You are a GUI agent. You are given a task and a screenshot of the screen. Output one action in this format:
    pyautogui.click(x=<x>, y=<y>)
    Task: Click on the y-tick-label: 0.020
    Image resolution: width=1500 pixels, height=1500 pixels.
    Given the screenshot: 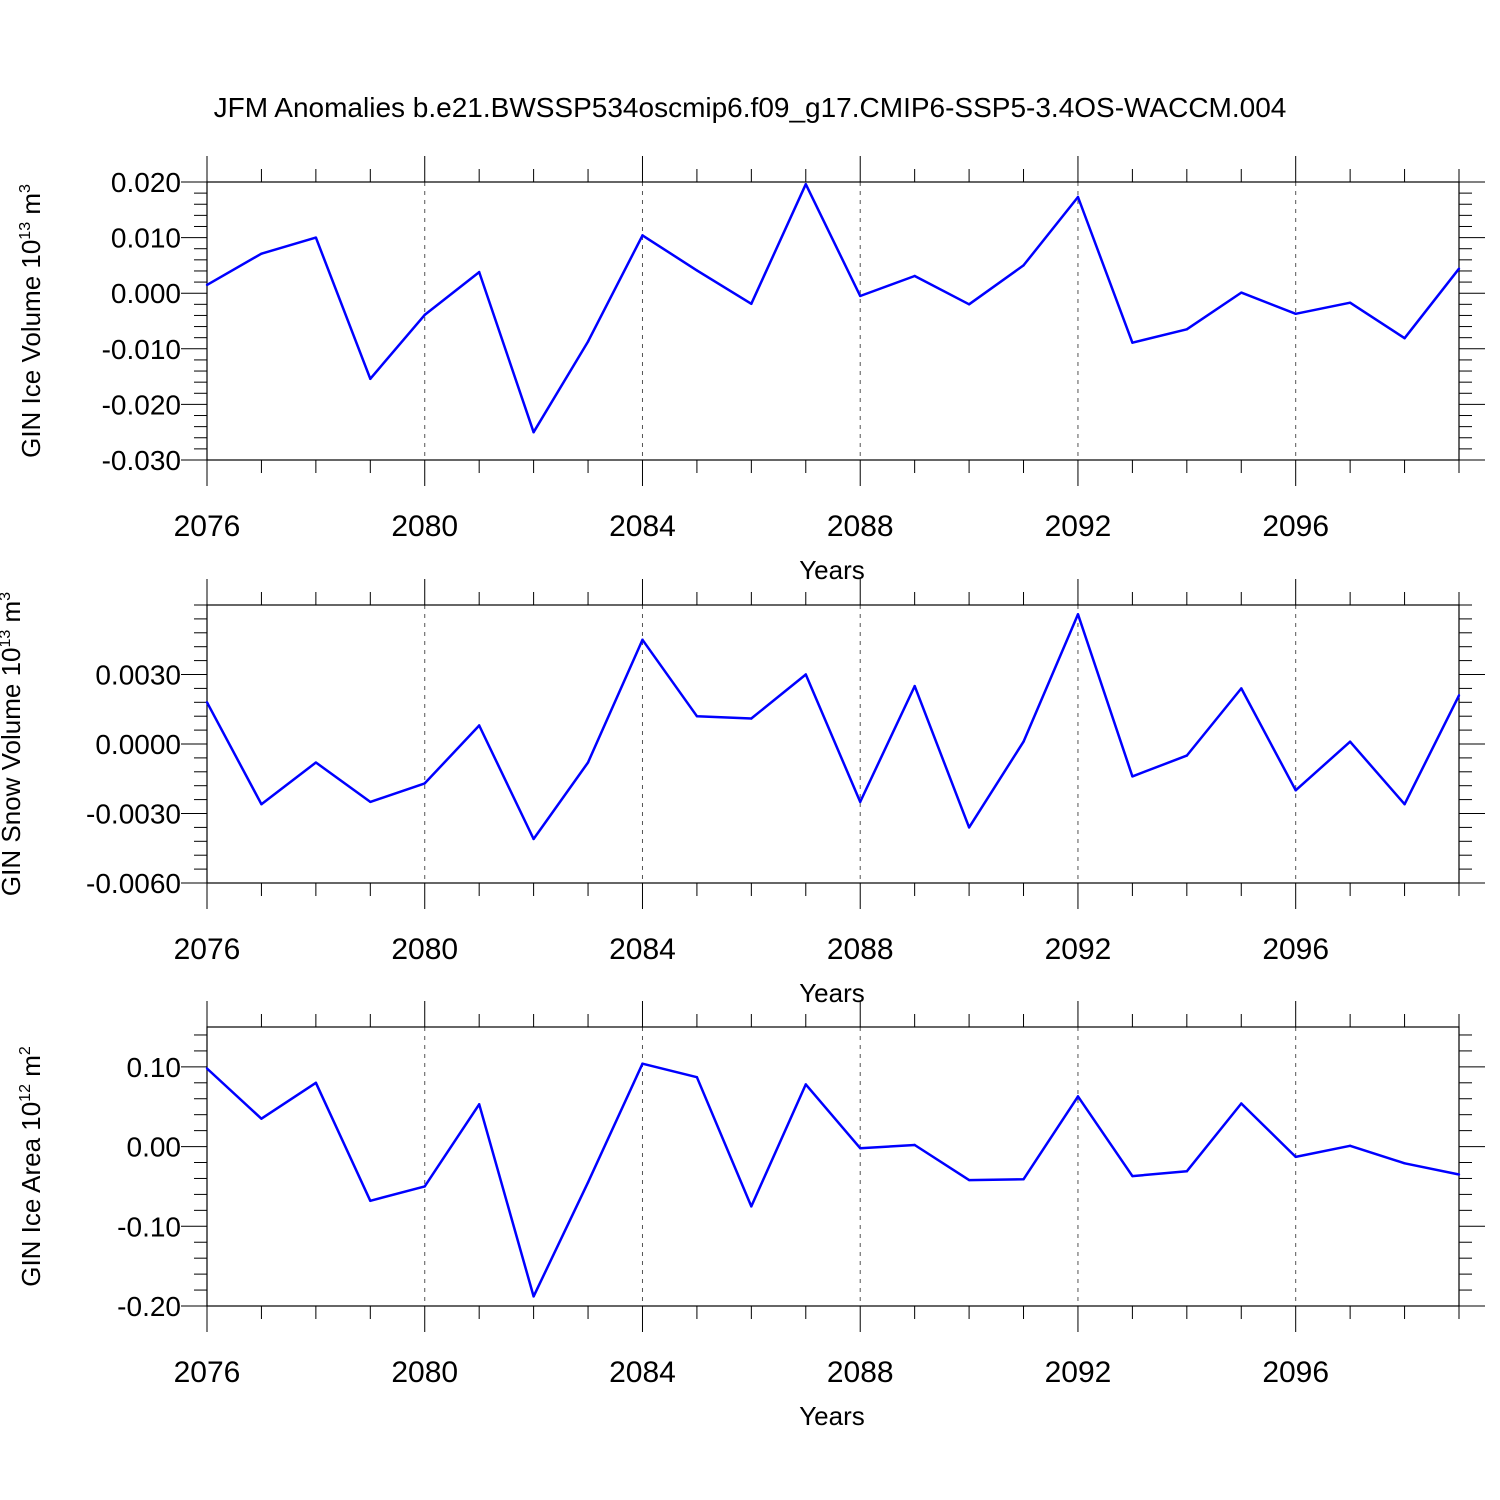 What is the action you would take?
    pyautogui.click(x=146, y=182)
    